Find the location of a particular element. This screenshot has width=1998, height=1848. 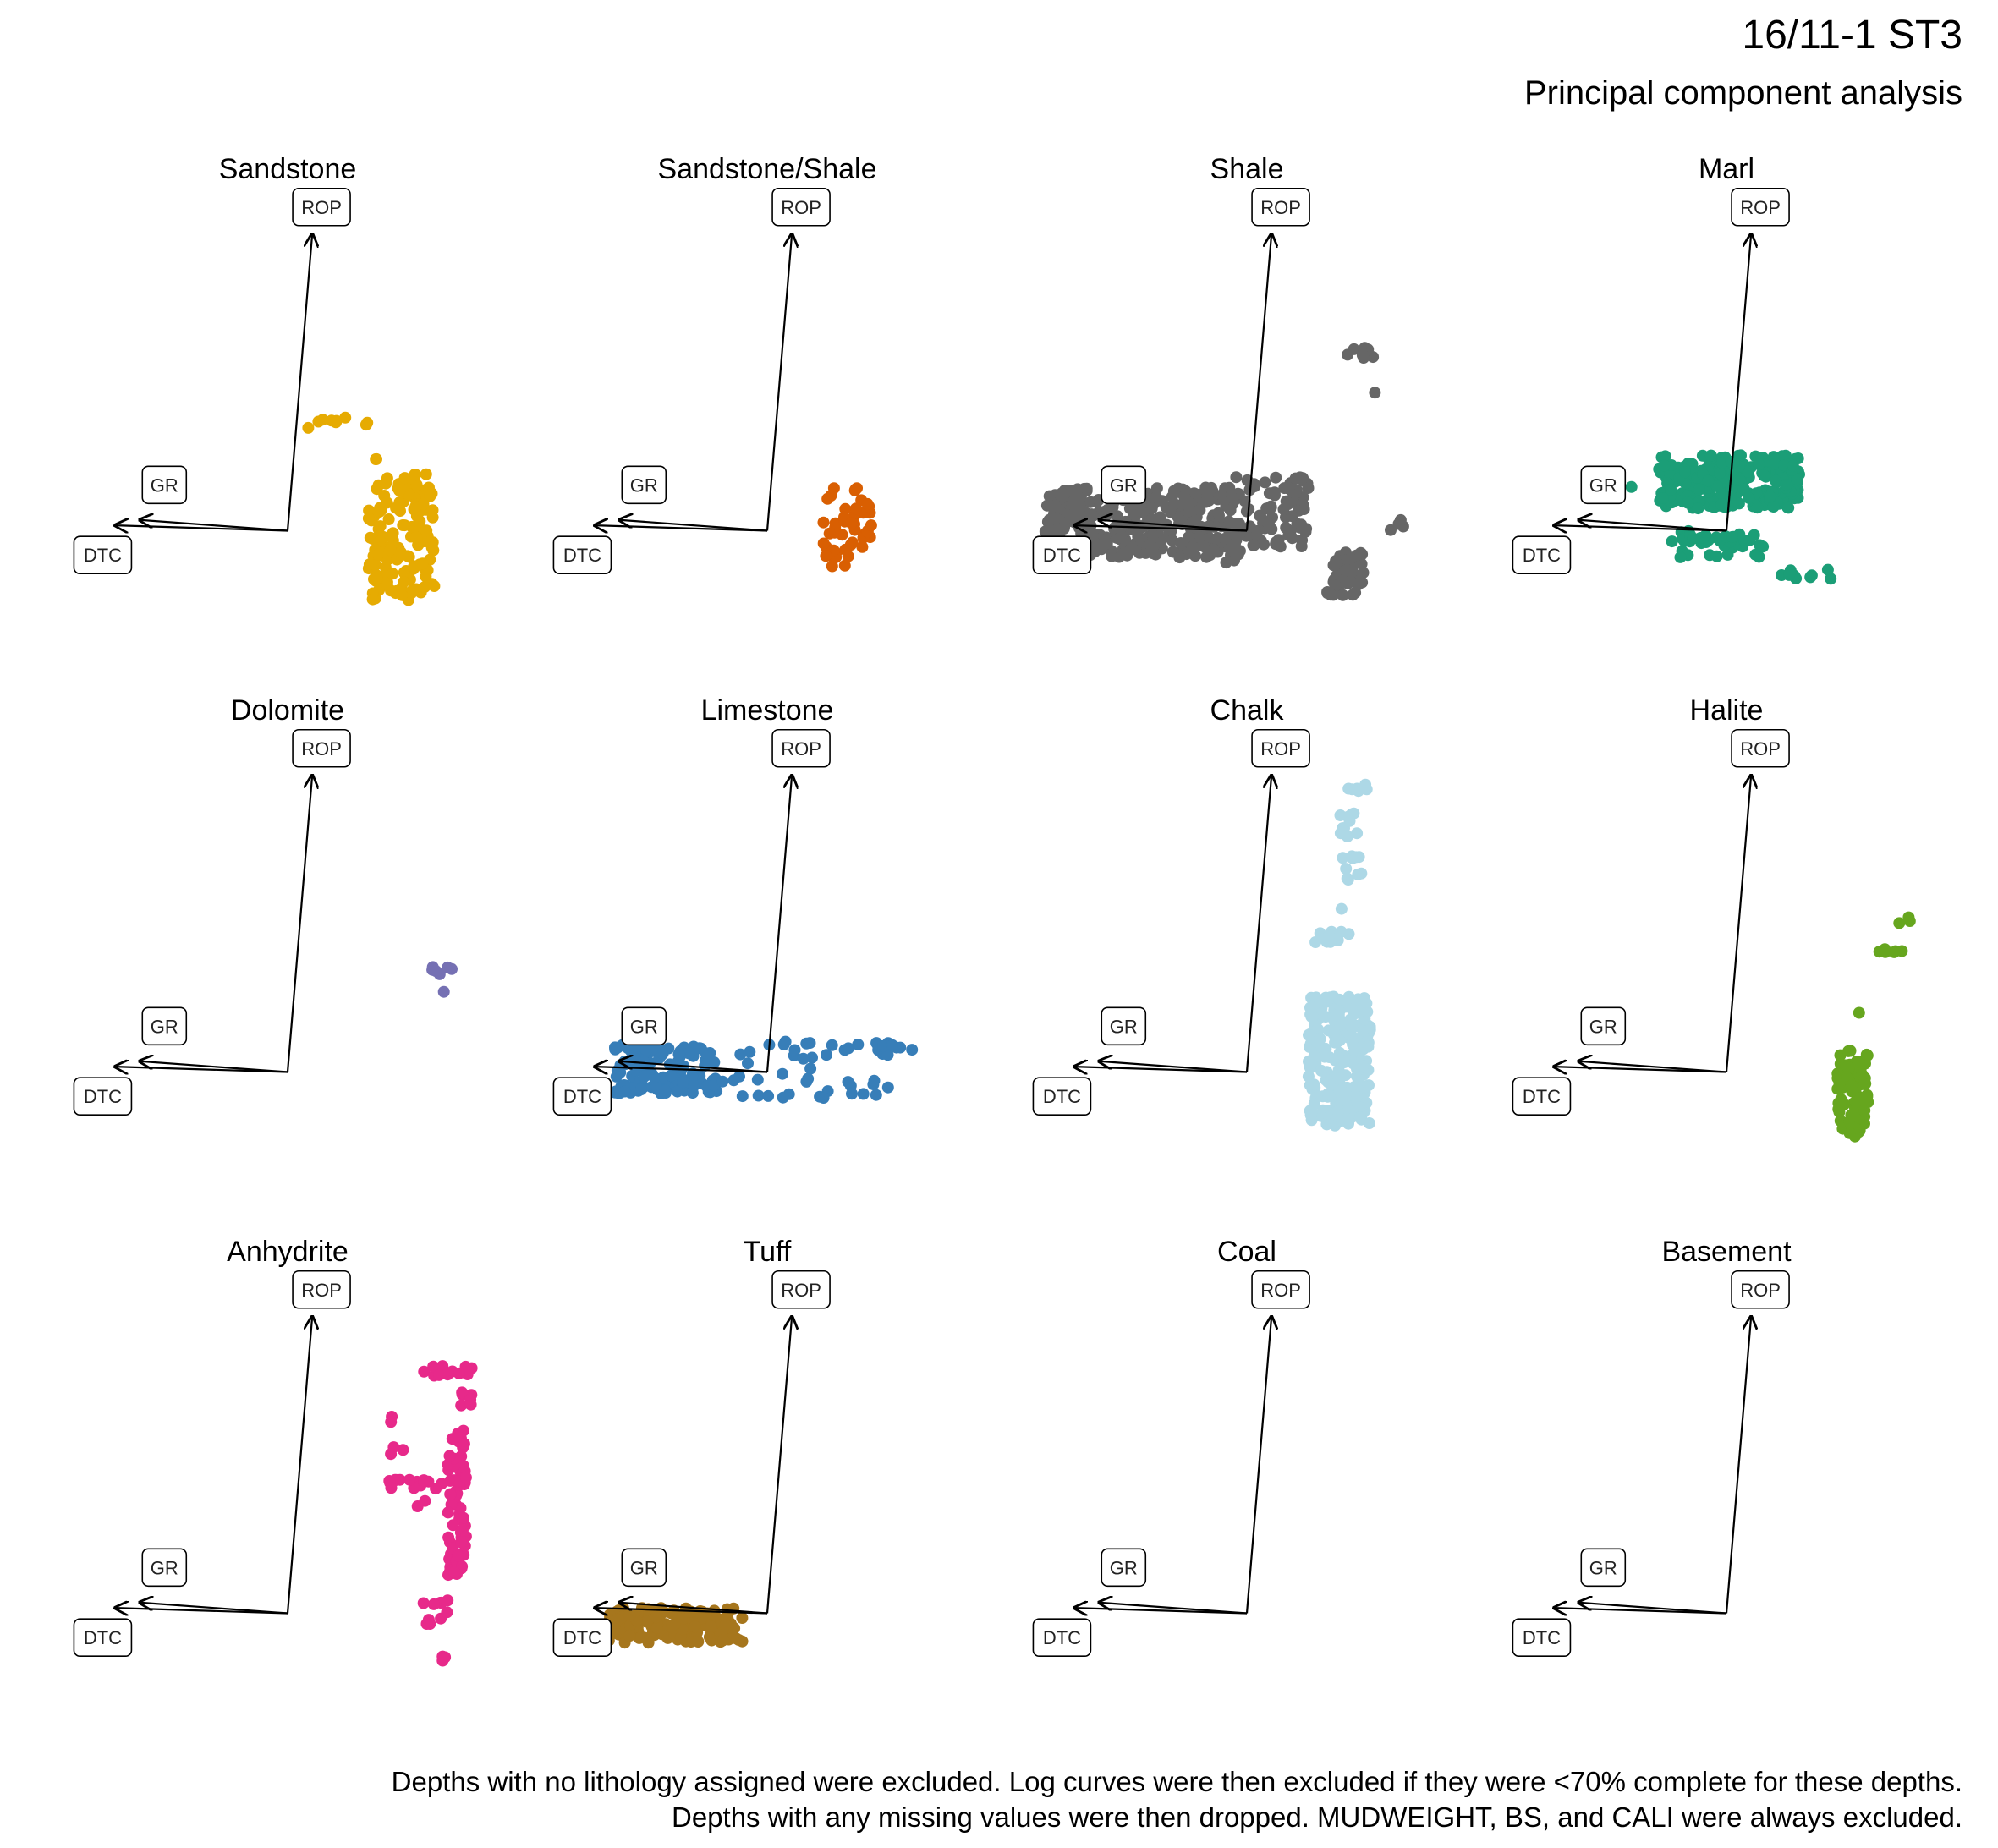

facet-limestone: Limestone ROP GR DTC is located at coordinates (792, 955).